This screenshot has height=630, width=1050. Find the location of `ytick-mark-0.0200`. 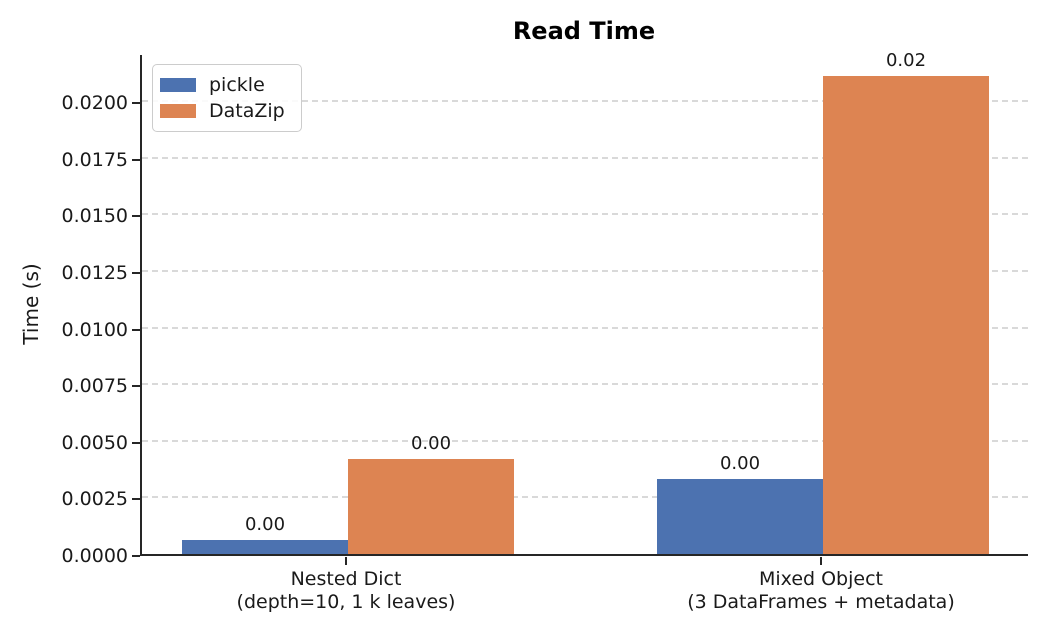

ytick-mark-0.0200 is located at coordinates (136, 103).